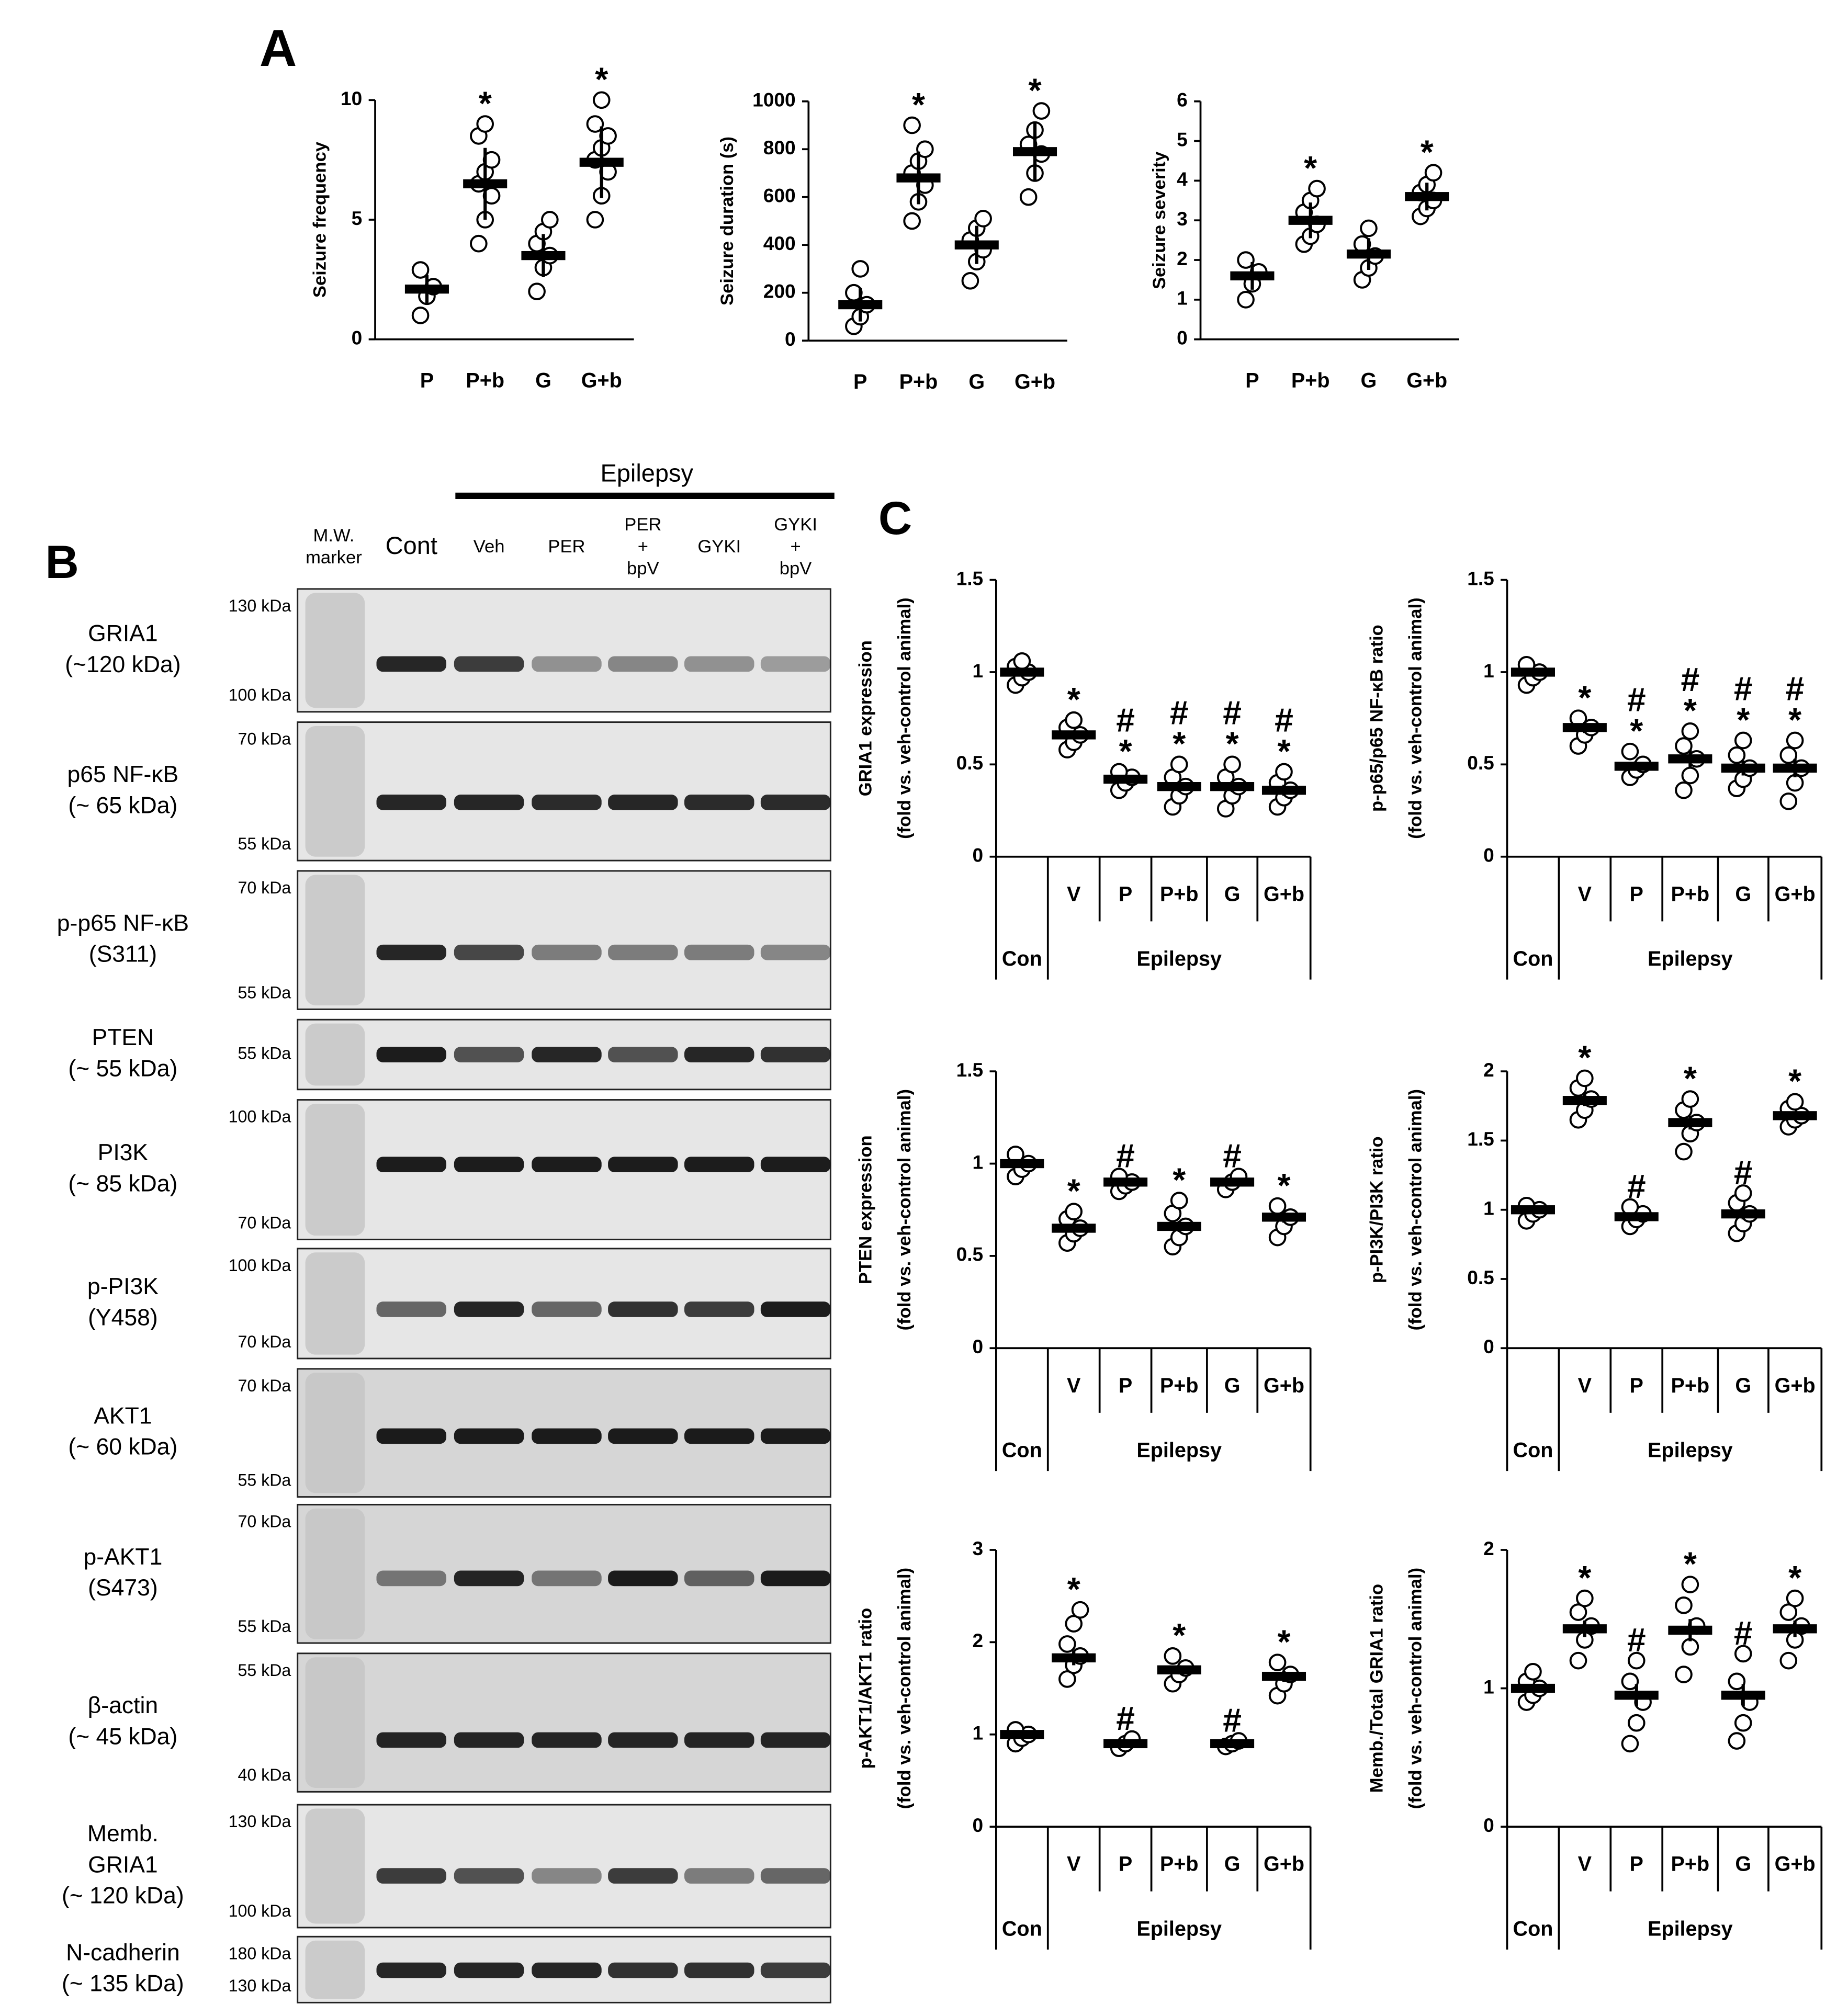 This screenshot has height=2016, width=1837. What do you see at coordinates (970, 578) in the screenshot?
I see `y-tick-label: 1.5` at bounding box center [970, 578].